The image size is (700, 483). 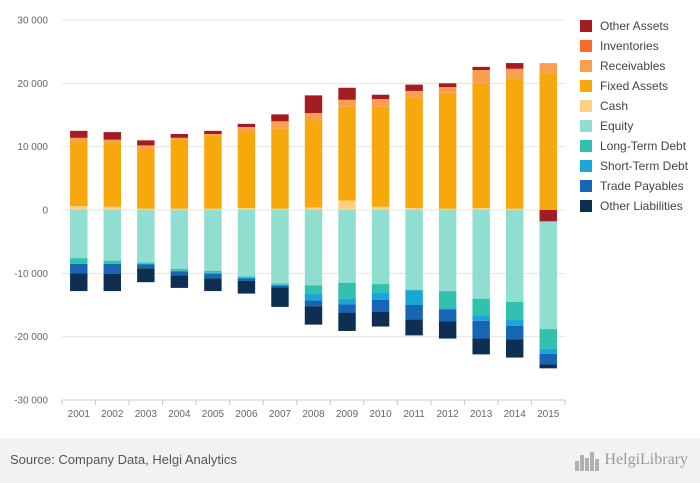 I want to click on x-tick-label: 2004, so click(x=179, y=414).